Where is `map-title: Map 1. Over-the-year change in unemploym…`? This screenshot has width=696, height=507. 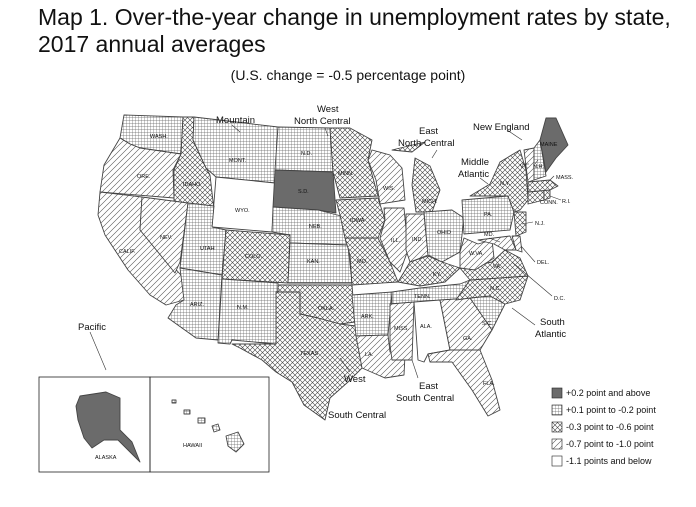
map-title: Map 1. Over-the-year change in unemploym… is located at coordinates (363, 31).